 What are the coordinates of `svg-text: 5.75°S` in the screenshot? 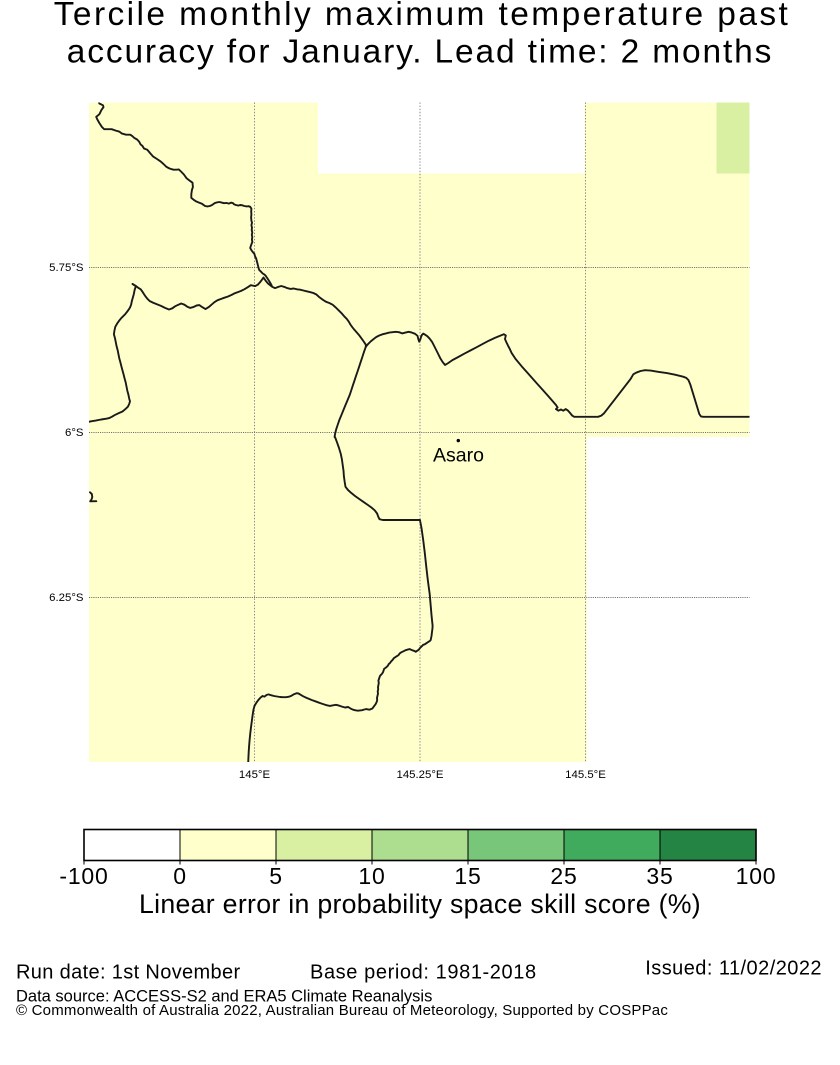 It's located at (66, 268).